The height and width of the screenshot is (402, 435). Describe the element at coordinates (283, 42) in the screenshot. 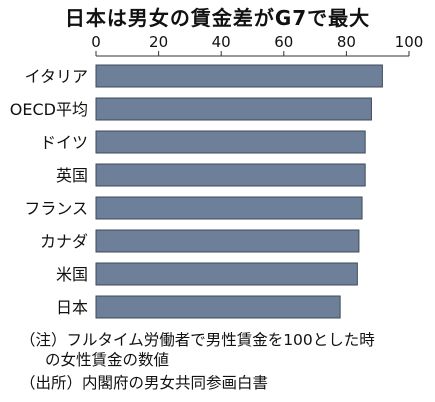

I see `x-tick-label: 60` at that location.